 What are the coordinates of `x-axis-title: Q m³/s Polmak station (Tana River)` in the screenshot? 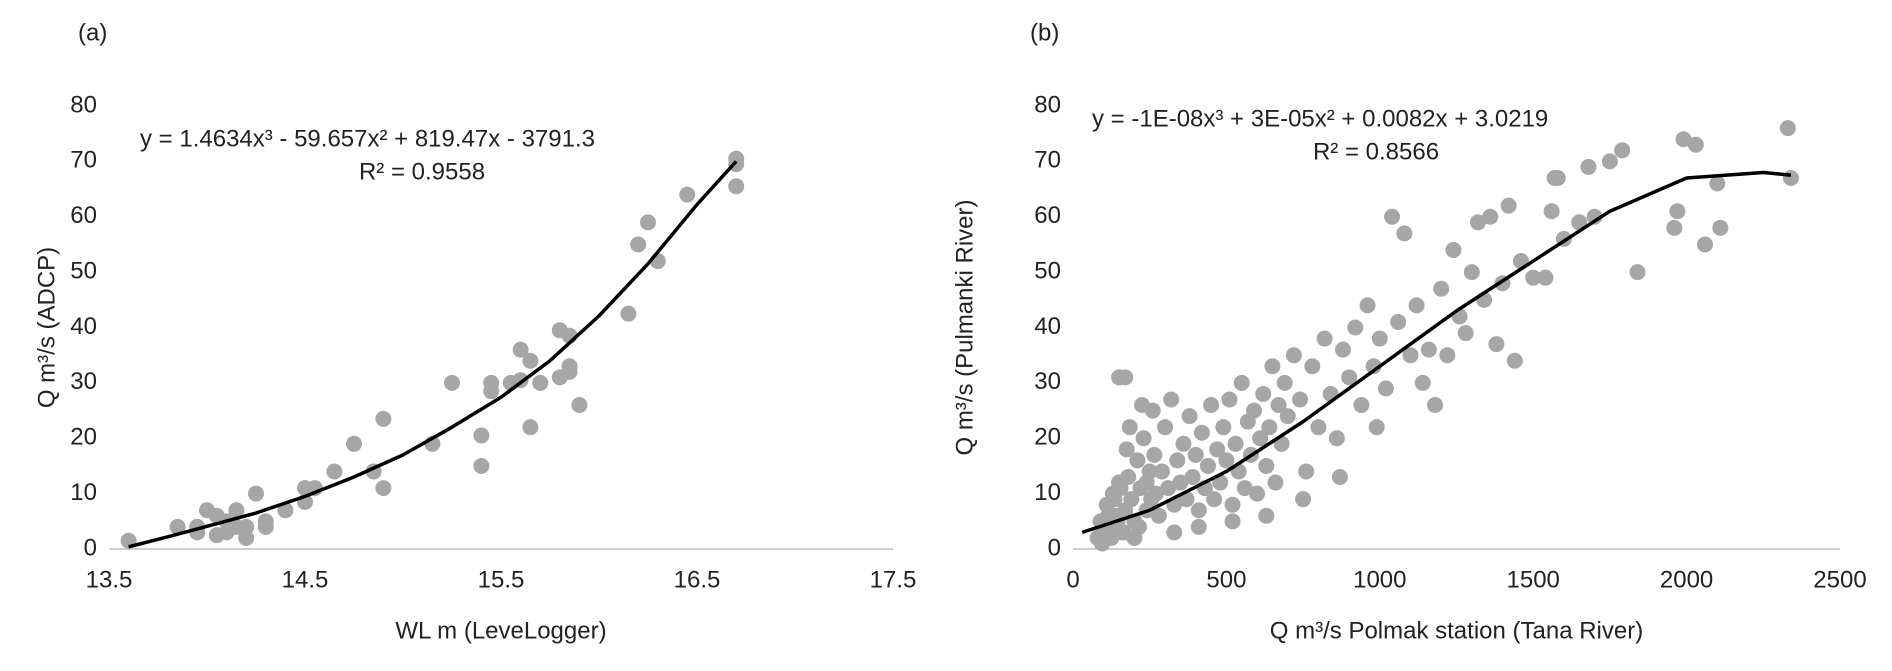 It's located at (1456, 630).